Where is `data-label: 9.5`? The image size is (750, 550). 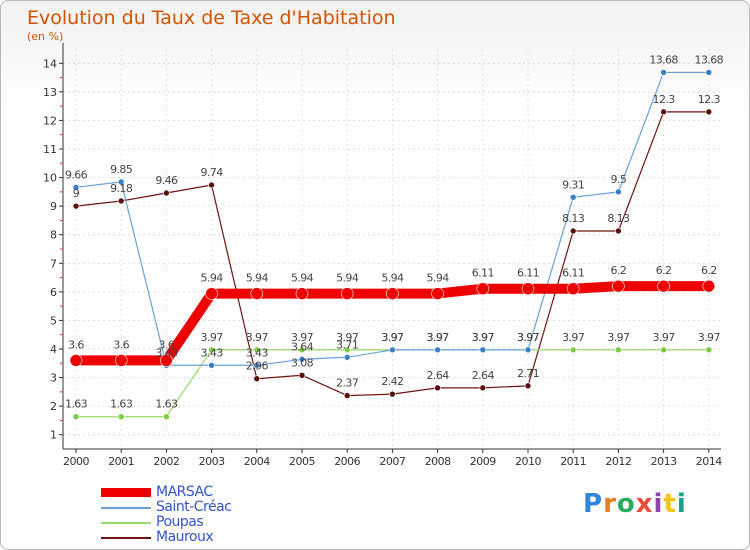
data-label: 9.5 is located at coordinates (619, 179).